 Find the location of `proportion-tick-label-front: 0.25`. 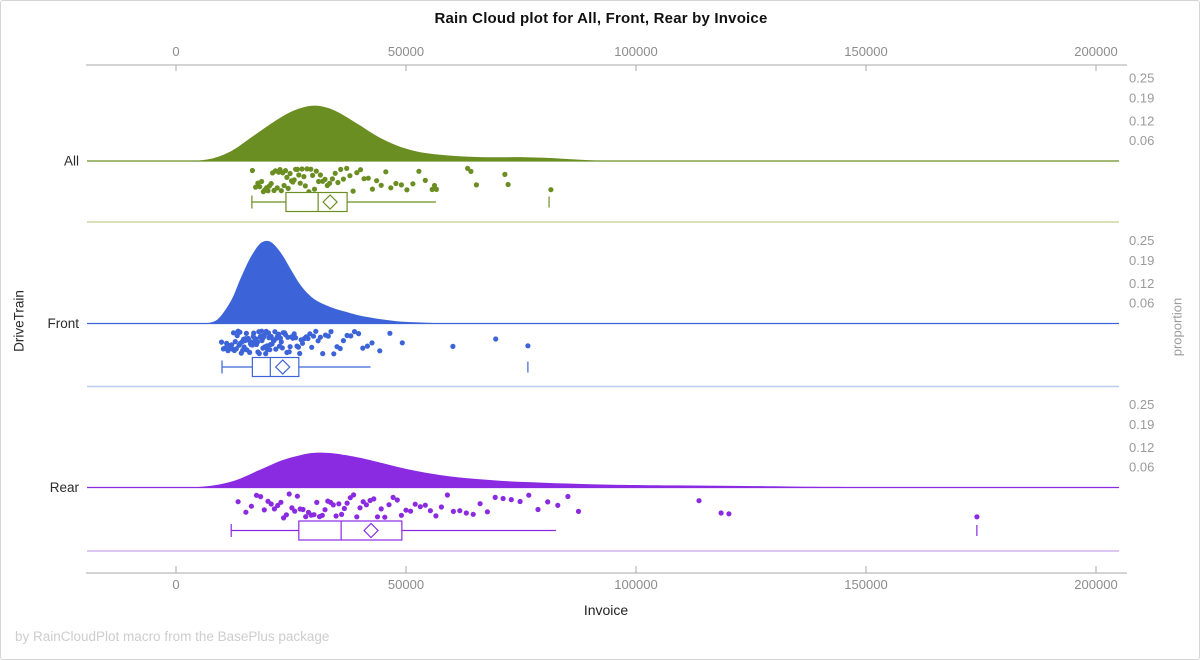

proportion-tick-label-front: 0.25 is located at coordinates (1141, 240).